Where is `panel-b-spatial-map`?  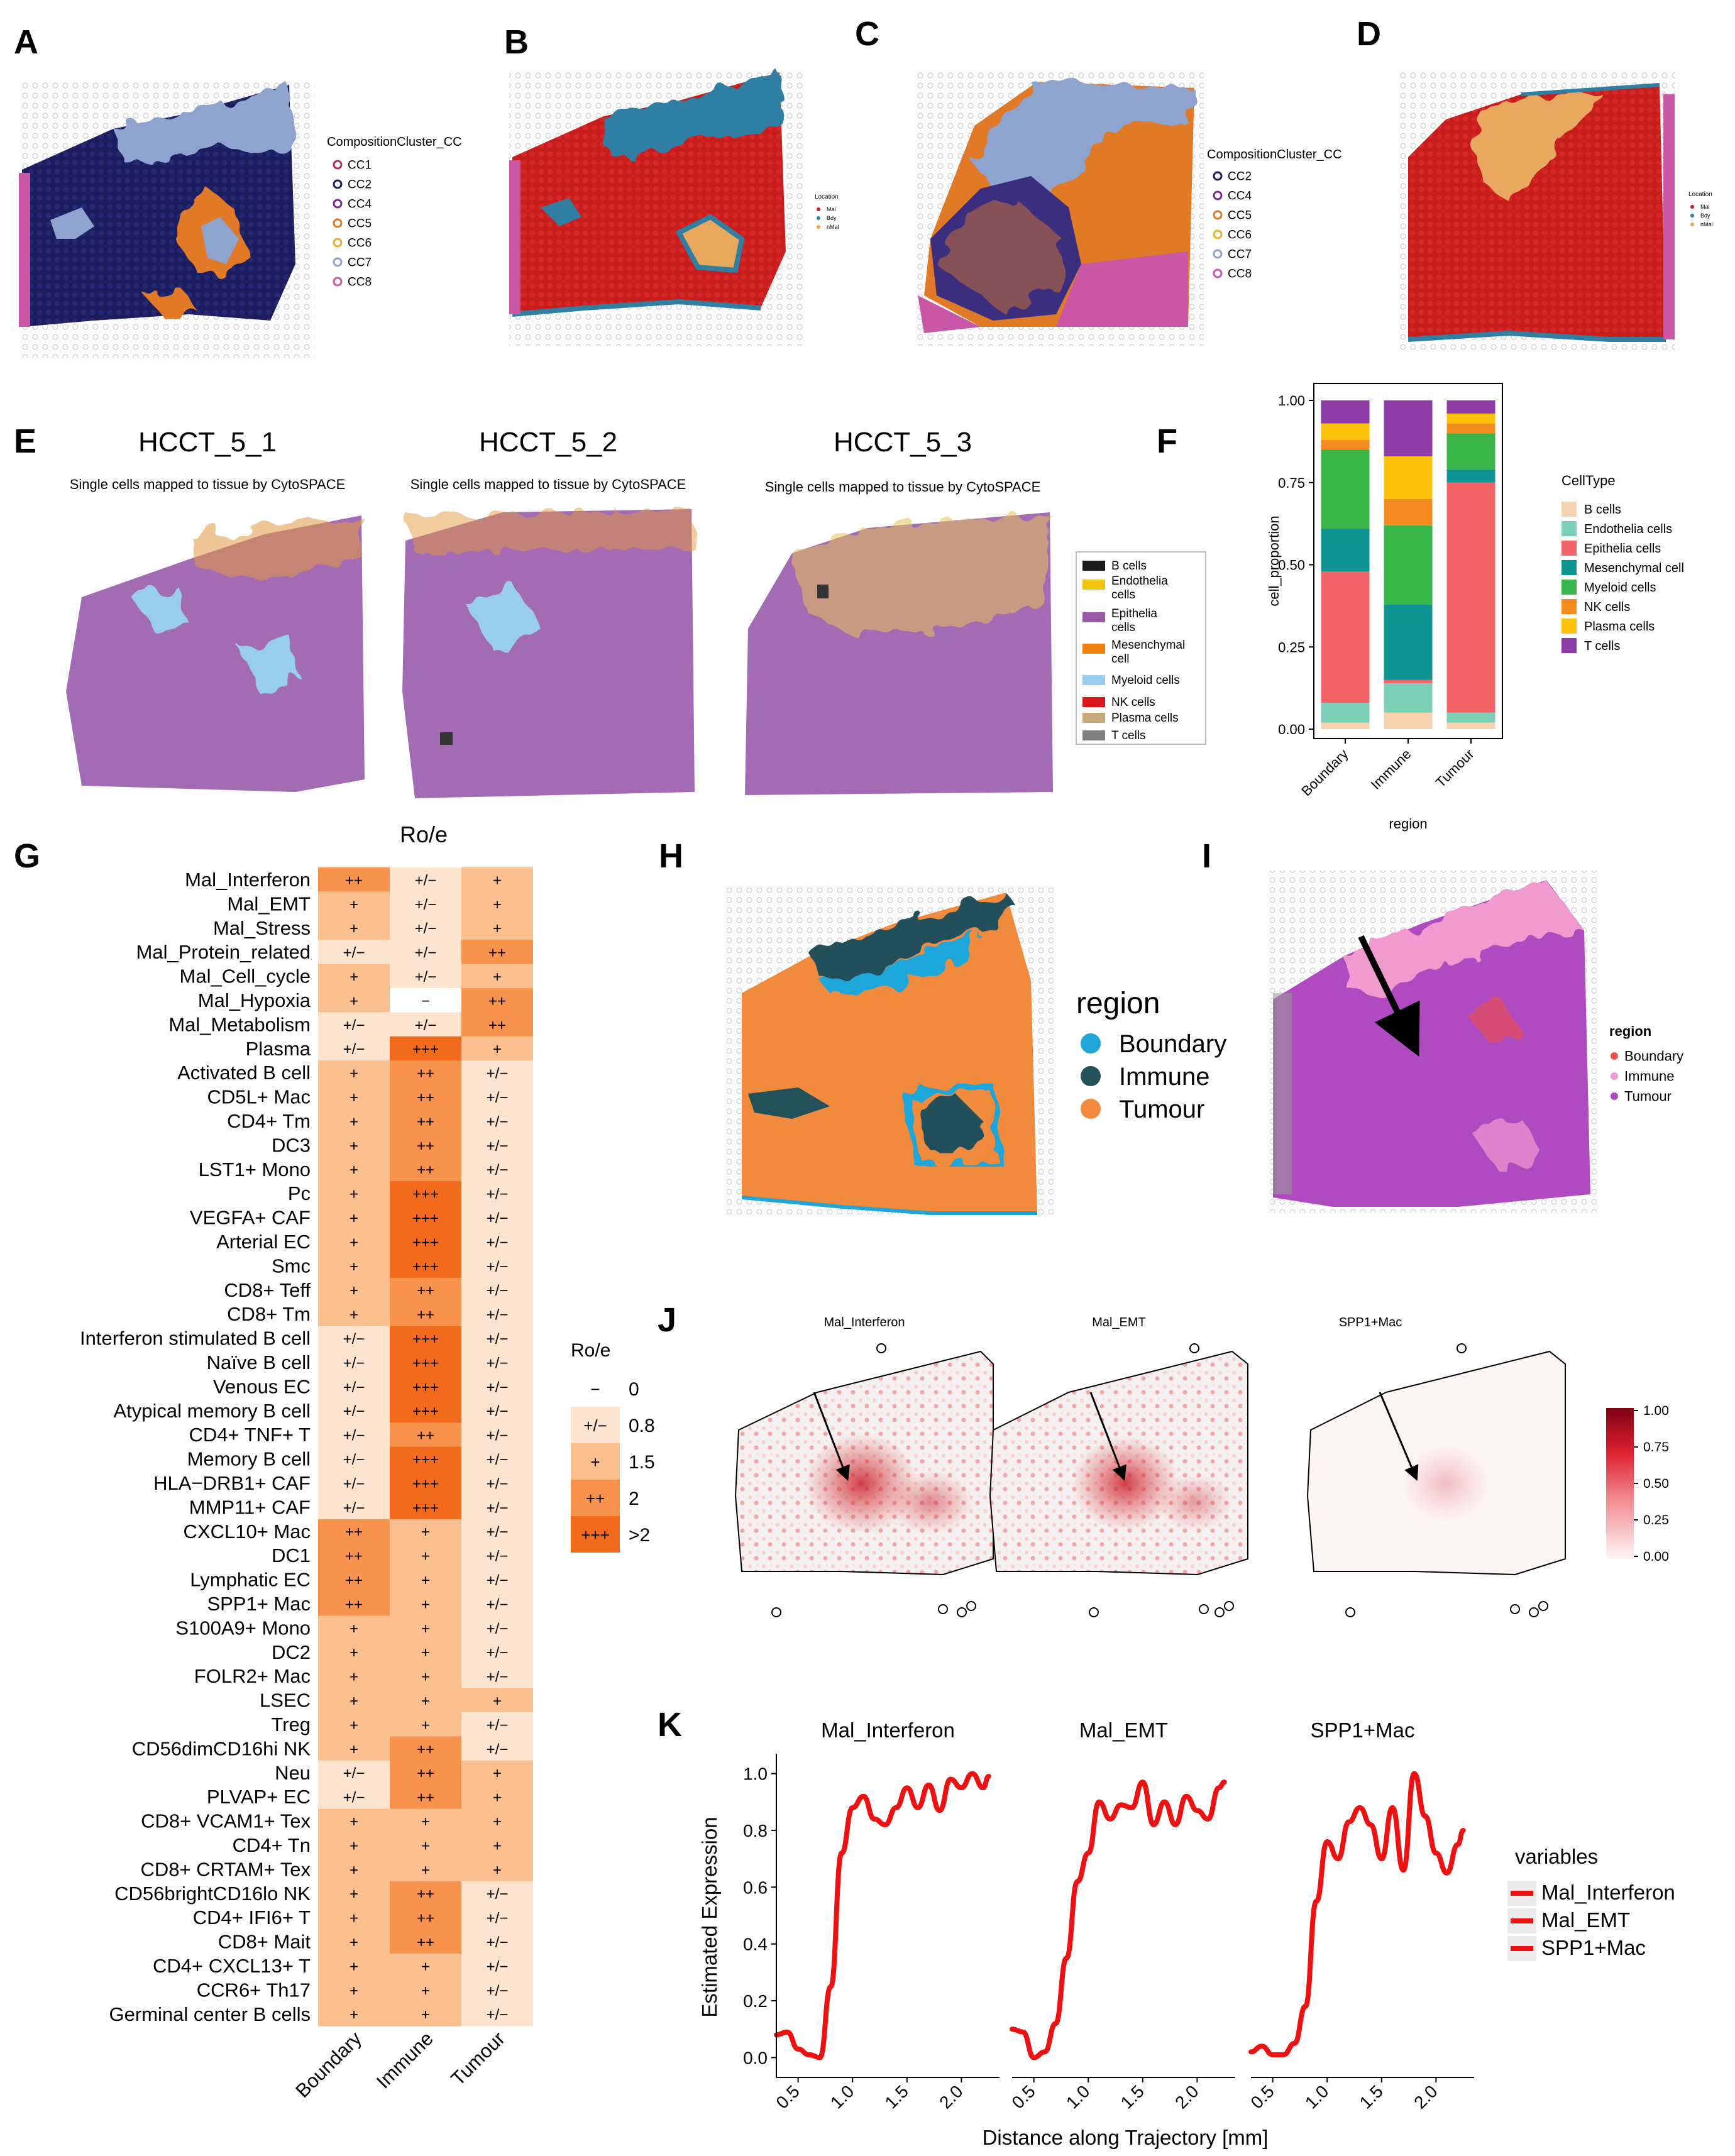
panel-b-spatial-map is located at coordinates (657, 207).